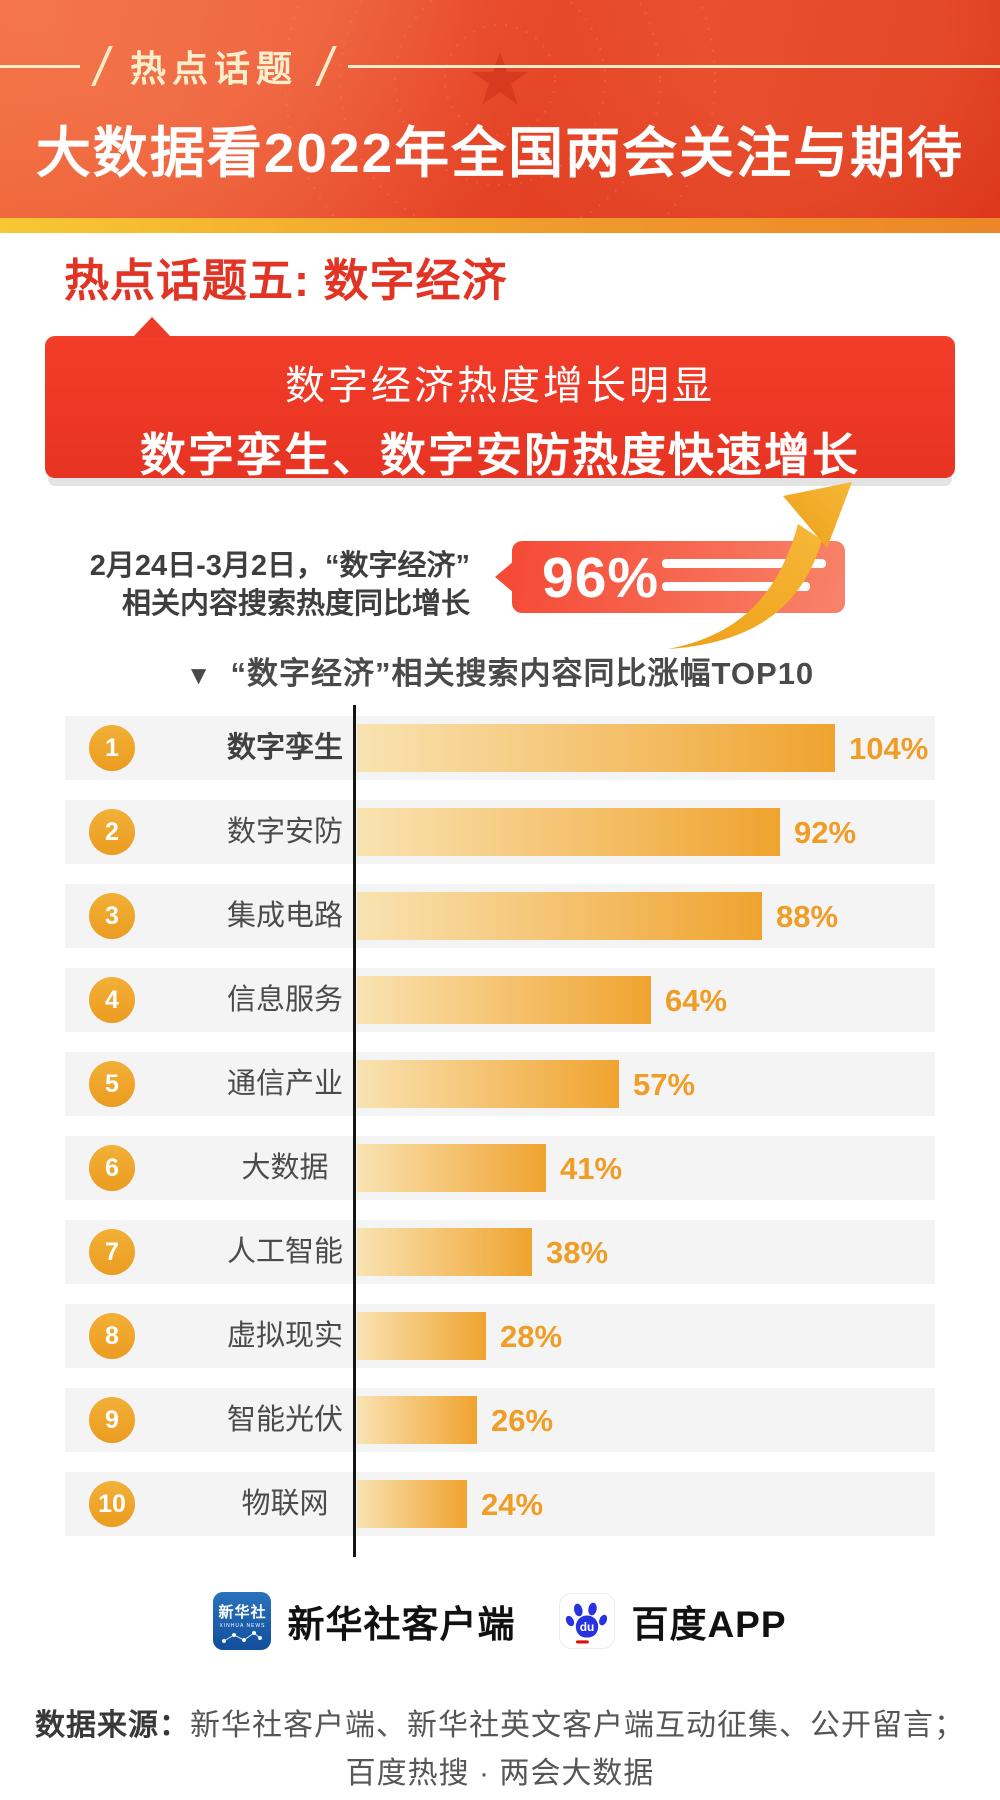 This screenshot has height=1800, width=1000. Describe the element at coordinates (112, 832) in the screenshot. I see `rank-badge: 2` at that location.